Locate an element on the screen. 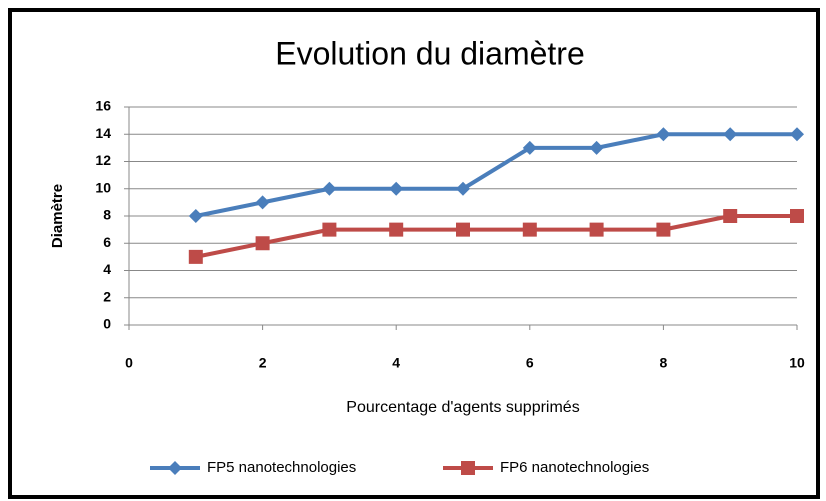 Image resolution: width=826 pixels, height=501 pixels. y-tick-label: 14 is located at coordinates (103, 133).